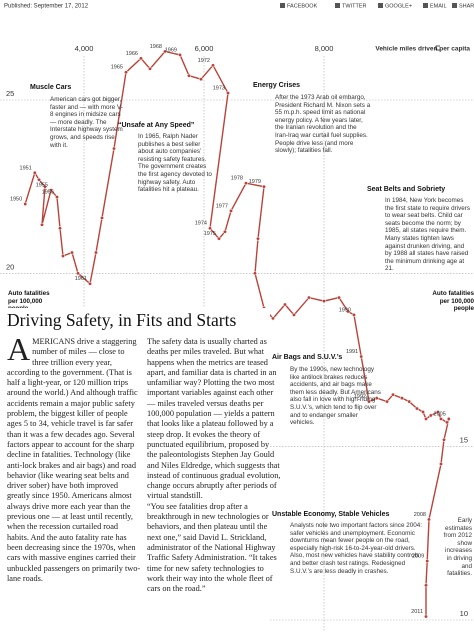 The height and width of the screenshot is (632, 474). Describe the element at coordinates (122, 320) in the screenshot. I see `article-title: Driving Safety, in Fits and Starts` at that location.